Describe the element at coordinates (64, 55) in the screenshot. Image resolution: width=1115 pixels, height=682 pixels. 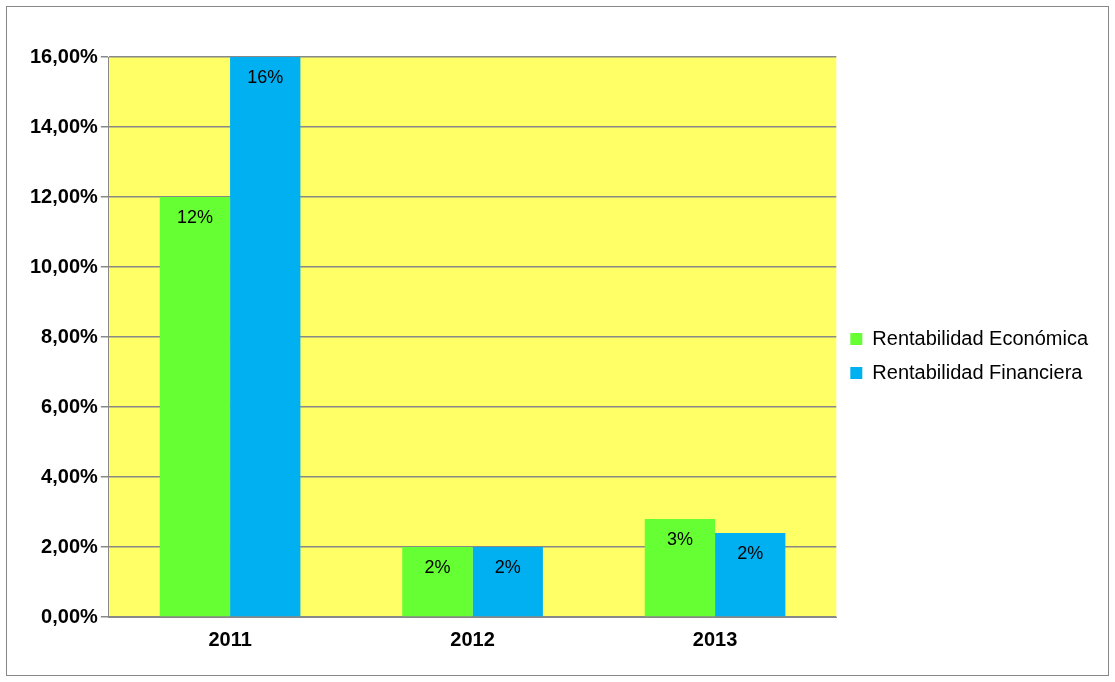
I see `y-tick-label: 16,00%` at that location.